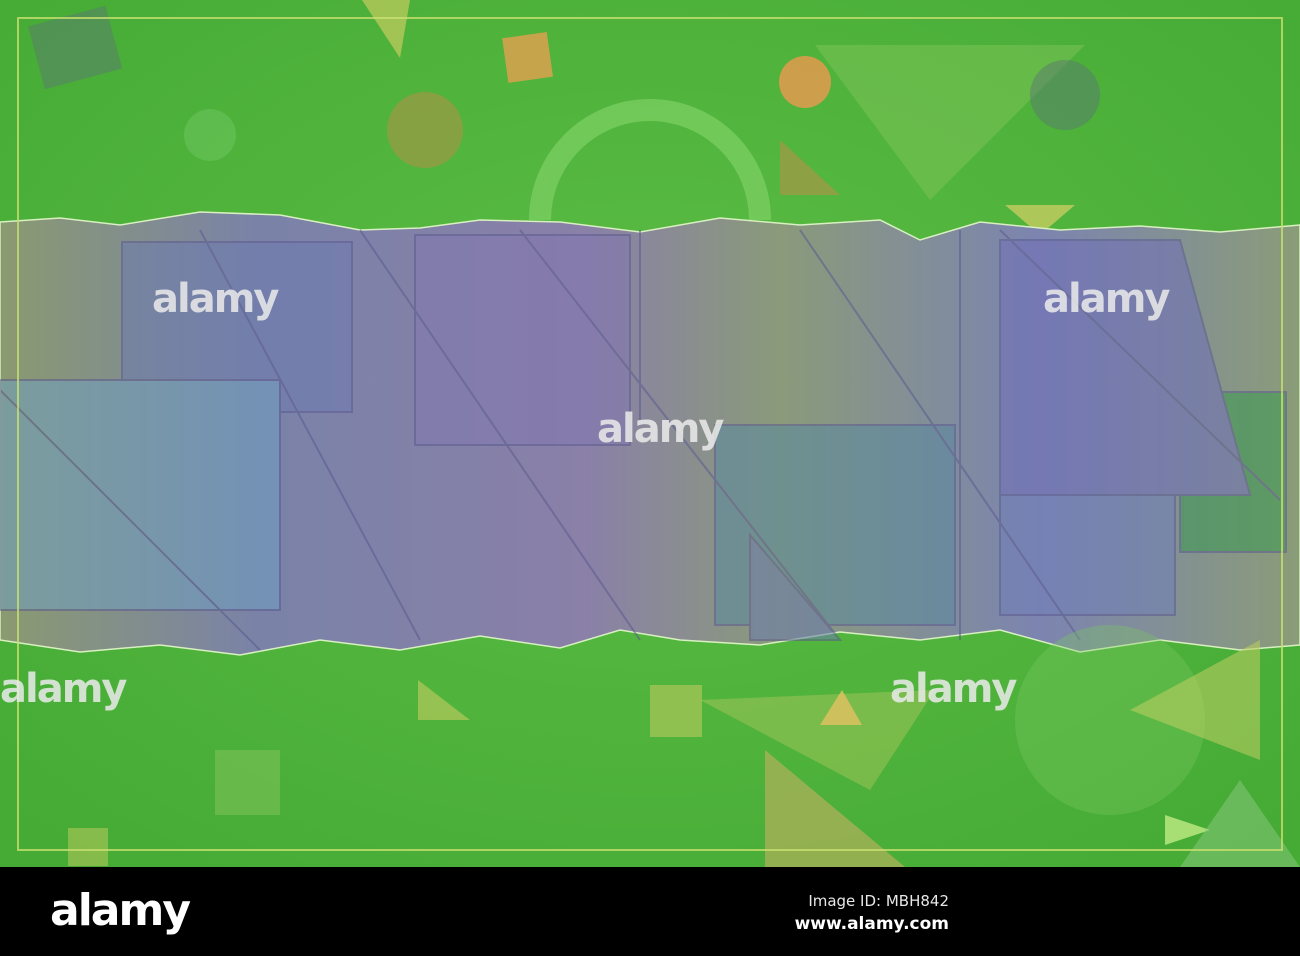 The width and height of the screenshot is (1300, 956). What do you see at coordinates (878, 901) in the screenshot?
I see `image-id: Image ID: MBH842` at bounding box center [878, 901].